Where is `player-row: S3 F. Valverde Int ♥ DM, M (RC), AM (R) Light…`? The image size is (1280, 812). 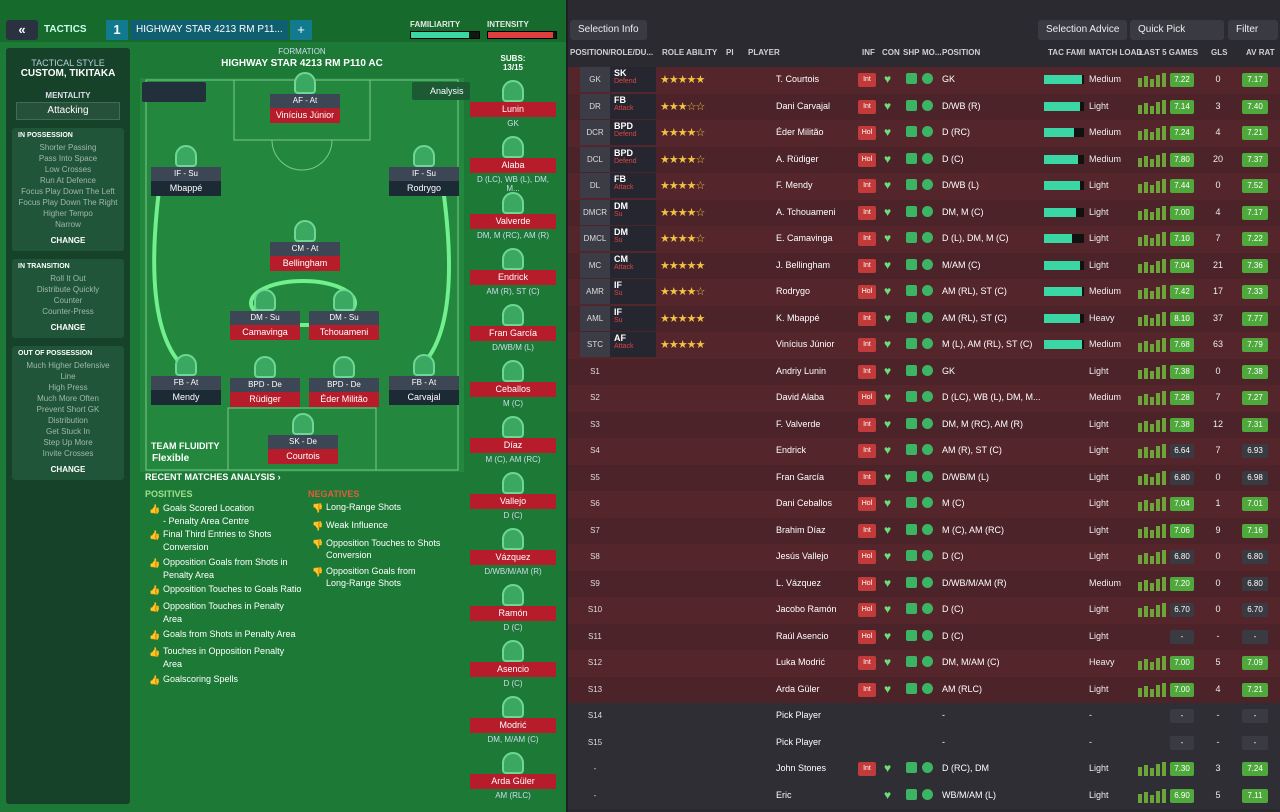 player-row: S3 F. Valverde Int ♥ DM, M (RC), AM (R) Light… is located at coordinates (924, 425).